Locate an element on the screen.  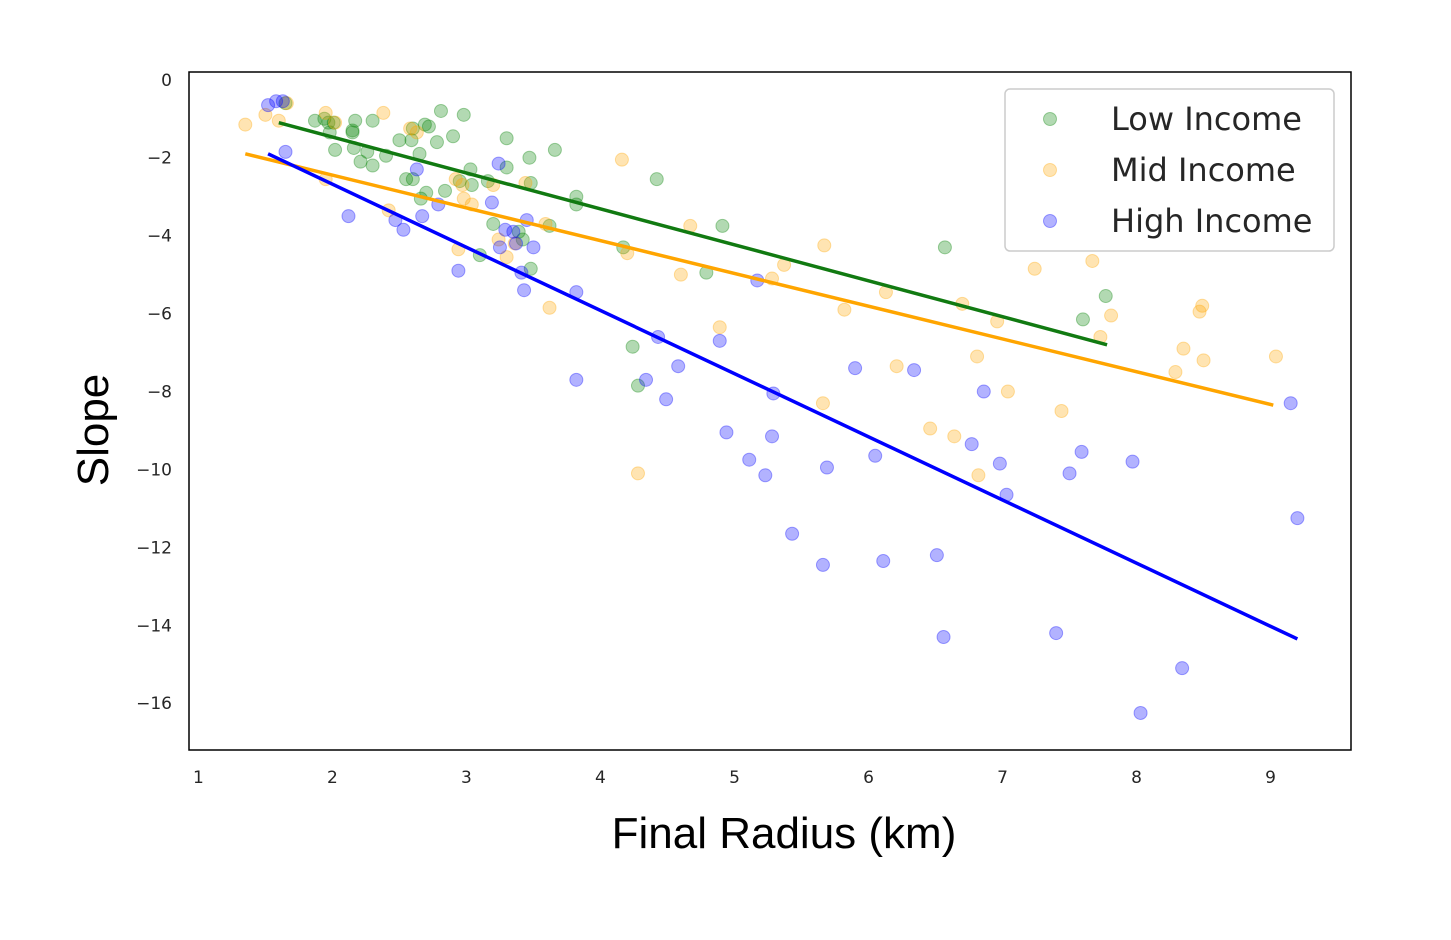
x-tick-label: 7 is located at coordinates (1002, 778).